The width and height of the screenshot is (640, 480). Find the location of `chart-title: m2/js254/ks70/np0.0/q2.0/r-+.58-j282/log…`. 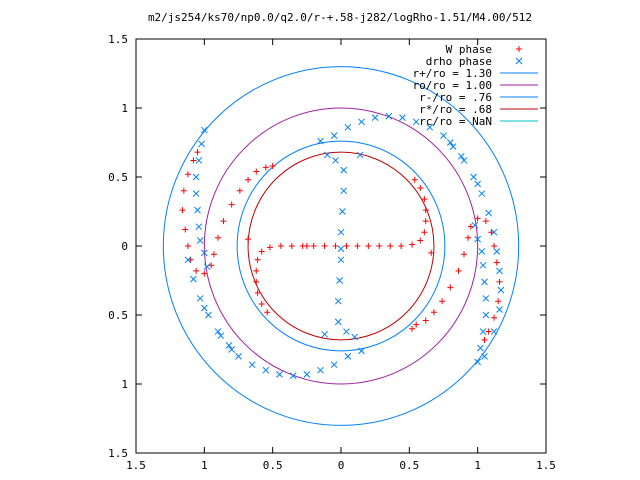

chart-title: m2/js254/ks70/np0.0/q2.0/r-+.58-j282/log… is located at coordinates (340, 17).